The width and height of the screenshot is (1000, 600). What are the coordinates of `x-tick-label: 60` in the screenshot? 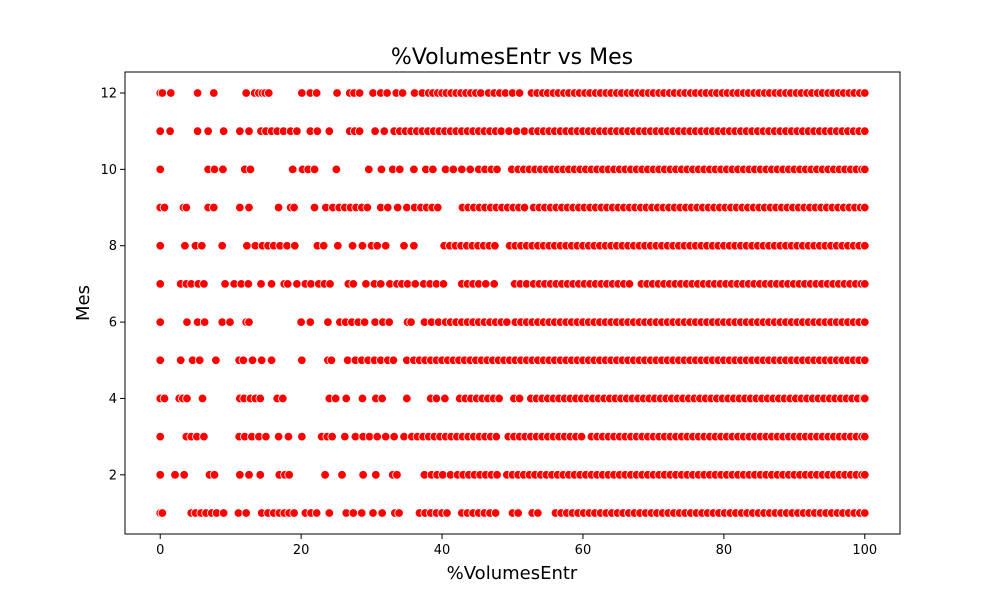 It's located at (583, 550).